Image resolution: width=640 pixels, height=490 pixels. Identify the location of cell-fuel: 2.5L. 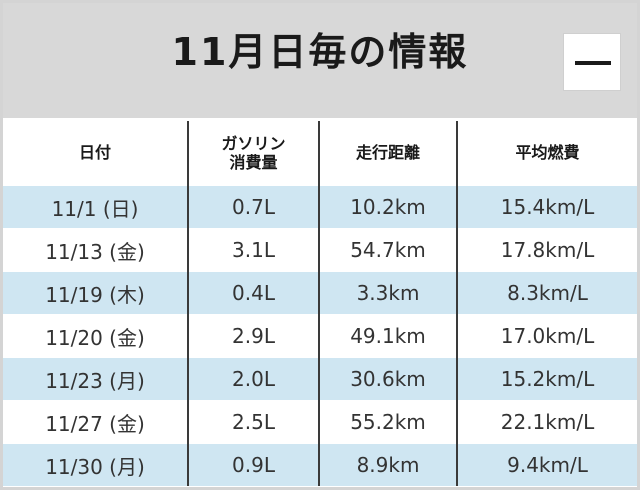
(254, 422).